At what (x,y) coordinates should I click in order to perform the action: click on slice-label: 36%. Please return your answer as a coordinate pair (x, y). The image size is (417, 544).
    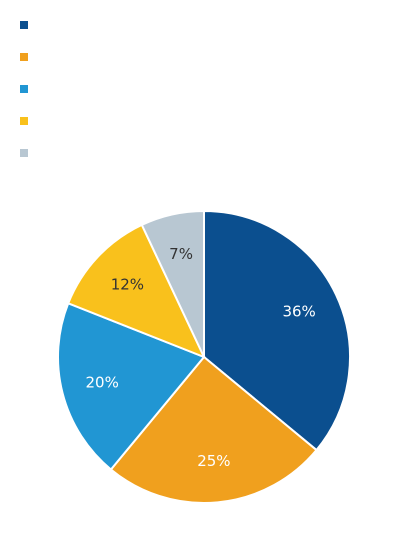
    Looking at the image, I should click on (298, 312).